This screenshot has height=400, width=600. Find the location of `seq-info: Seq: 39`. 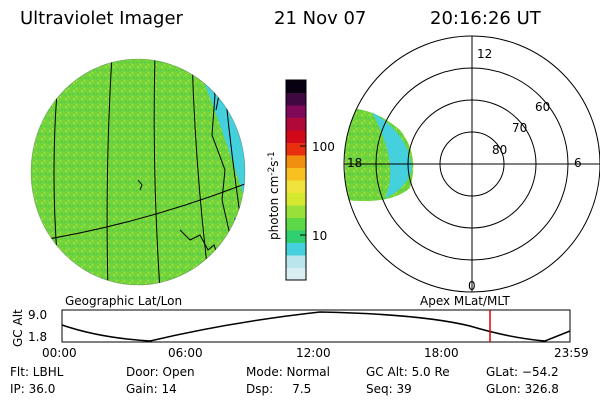

seq-info: Seq: 39 is located at coordinates (389, 389).